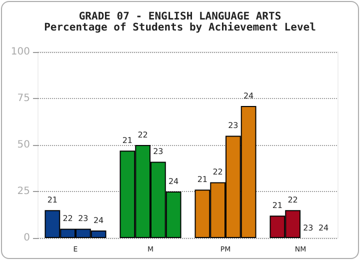  I want to click on y-tick-label: 75, so click(23, 98).